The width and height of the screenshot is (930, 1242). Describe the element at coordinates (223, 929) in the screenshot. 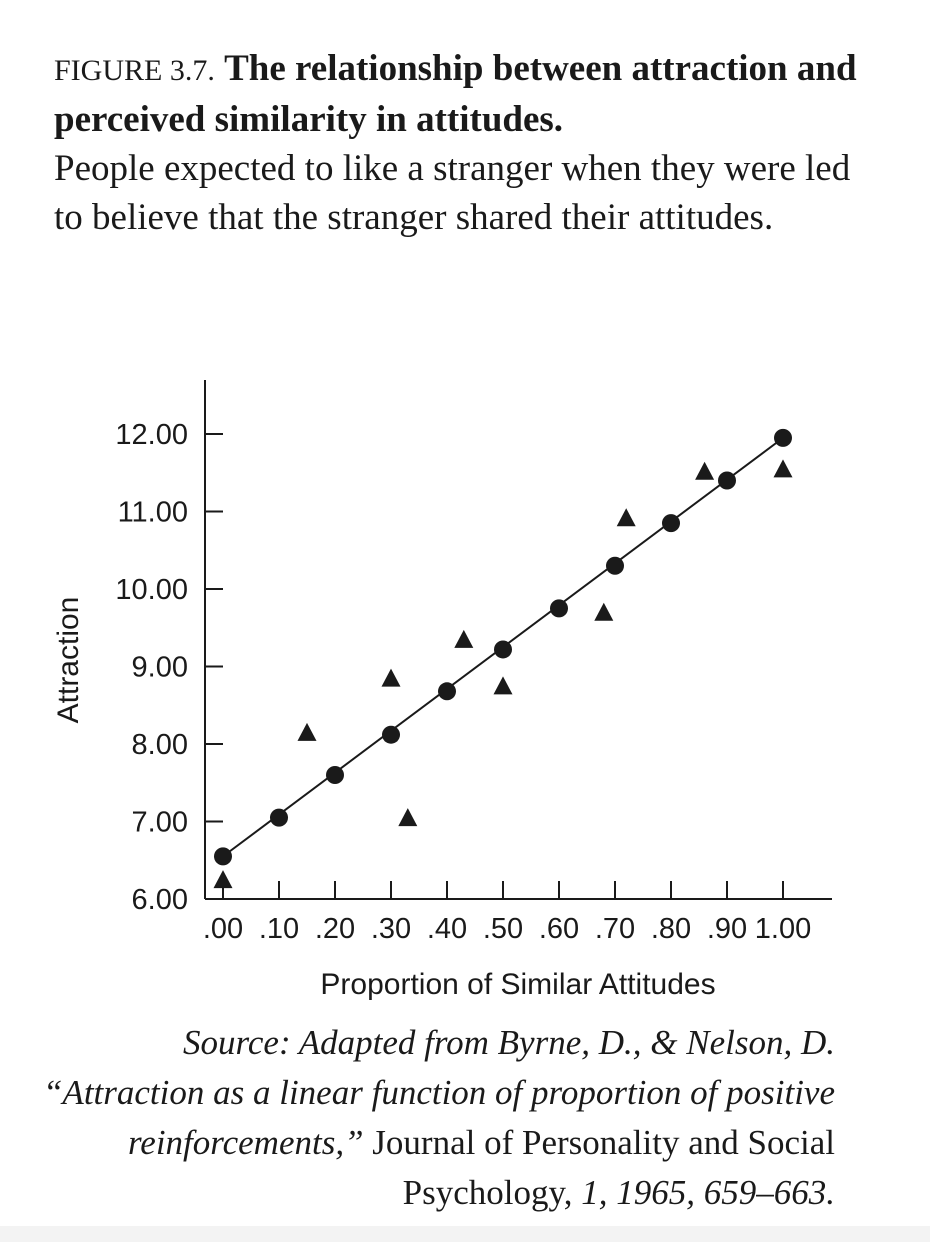

I see `x-tick-label: .00` at that location.